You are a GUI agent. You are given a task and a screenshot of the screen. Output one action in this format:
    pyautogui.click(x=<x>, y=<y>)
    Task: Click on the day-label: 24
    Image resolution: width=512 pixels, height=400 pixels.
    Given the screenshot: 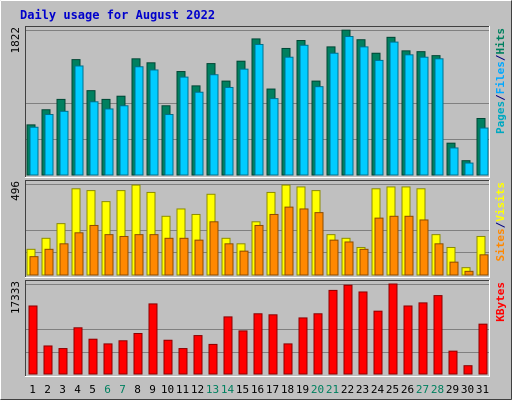 What is the action you would take?
    pyautogui.click(x=378, y=389)
    